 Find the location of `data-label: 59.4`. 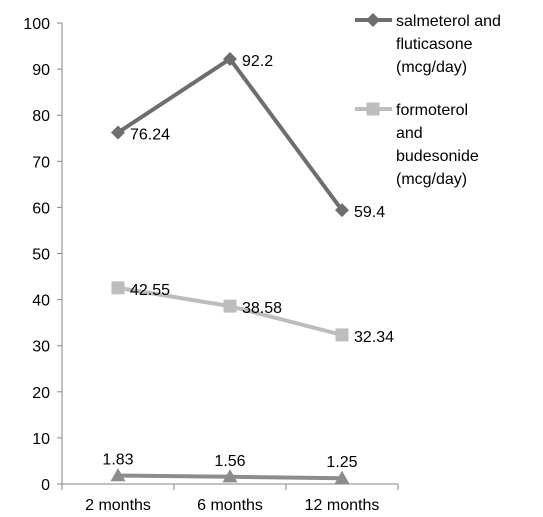

data-label: 59.4 is located at coordinates (369, 212).